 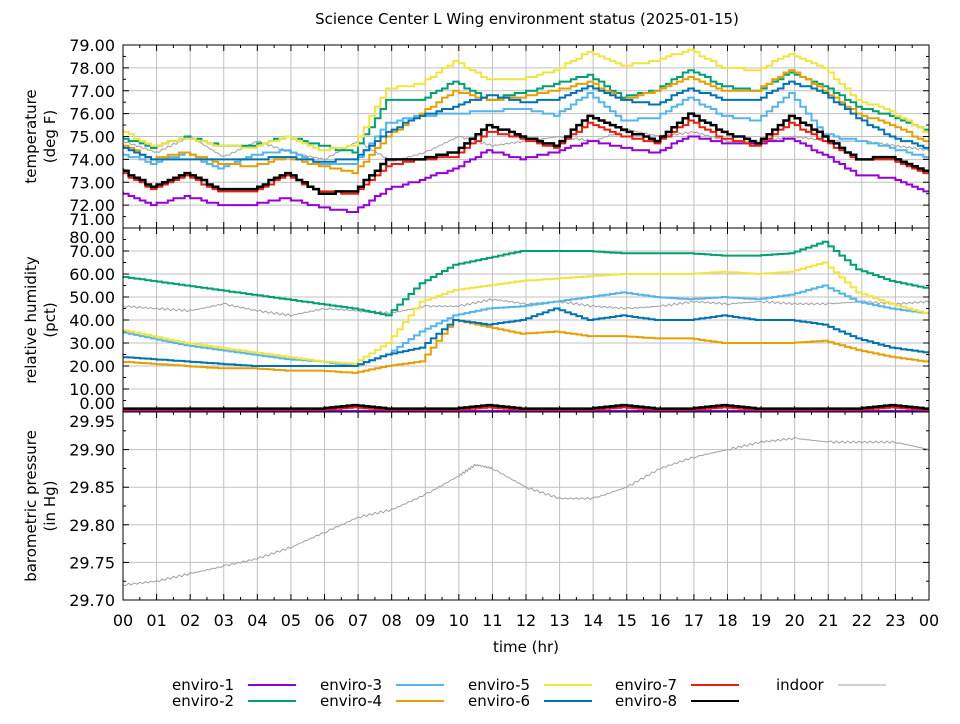 What do you see at coordinates (499, 685) in the screenshot?
I see `legend-label: enviro-5` at bounding box center [499, 685].